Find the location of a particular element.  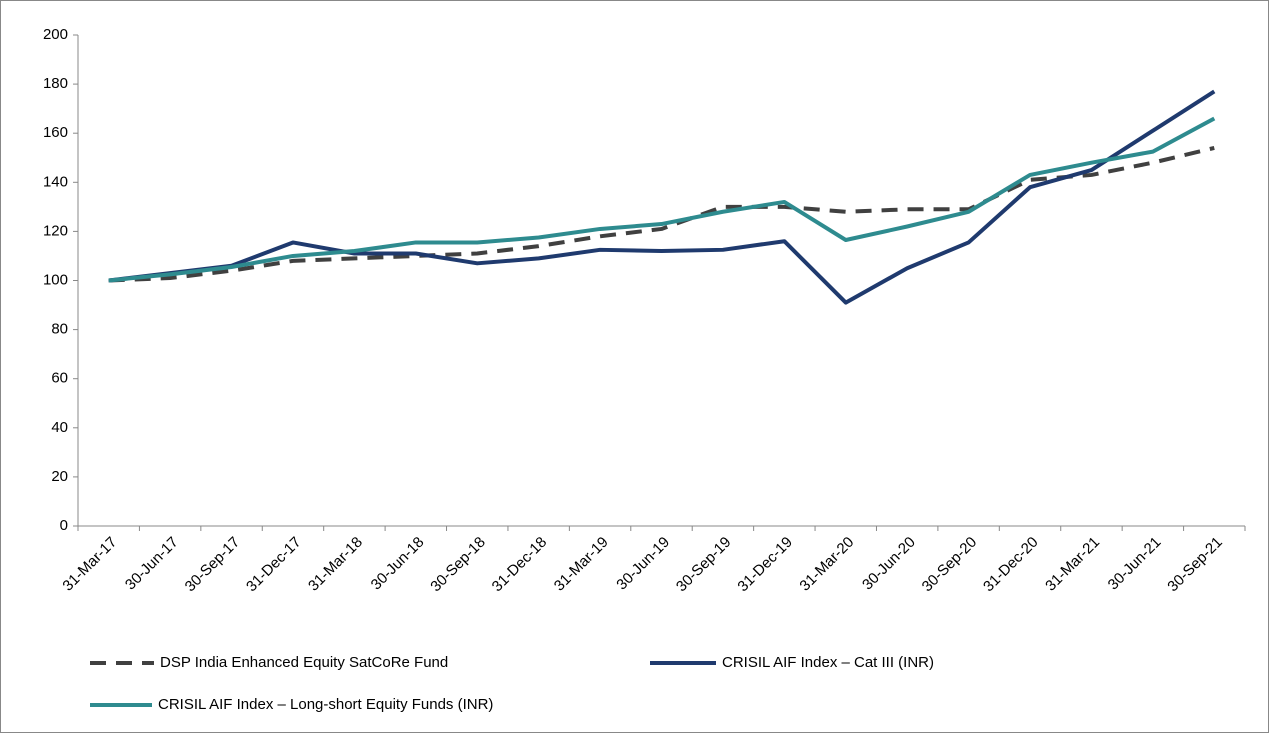

y-tick-label: 20 is located at coordinates (59, 476).